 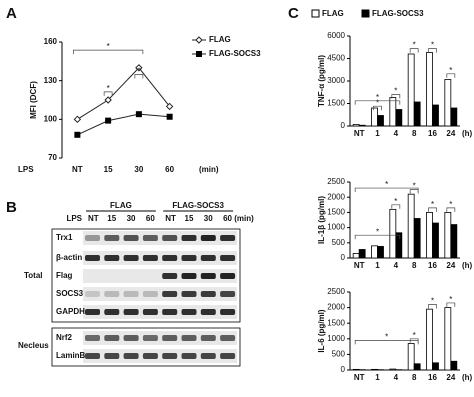 I want to click on lps-label: LPS, so click(x=74, y=218).